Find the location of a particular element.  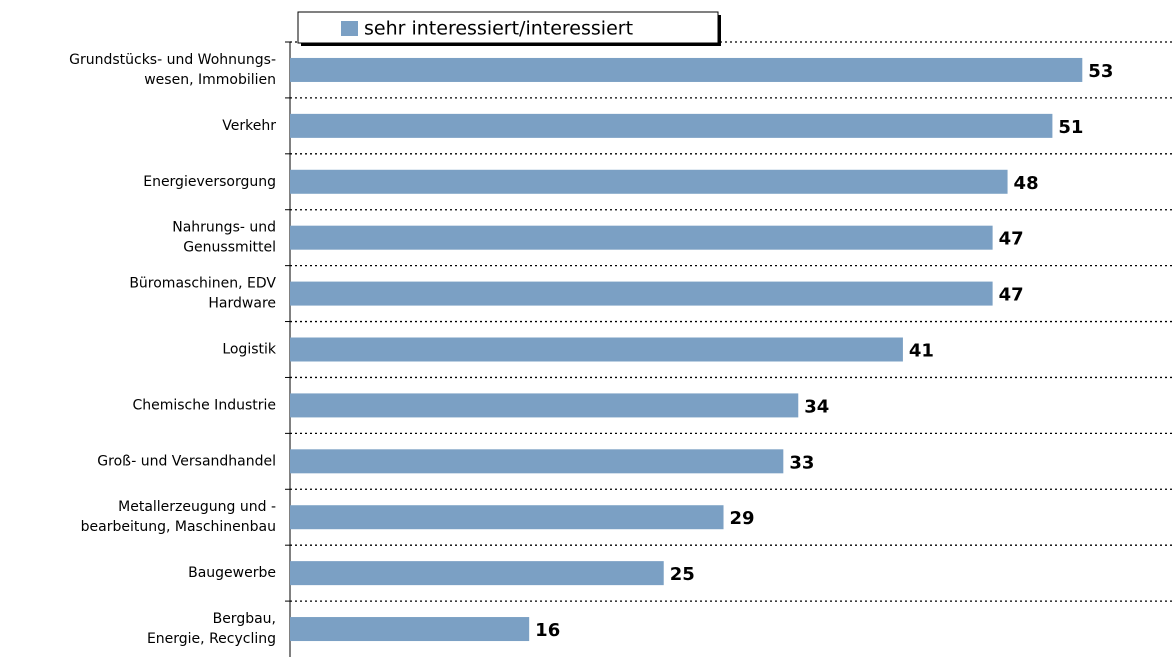

category-label: Bergbau, is located at coordinates (244, 619).